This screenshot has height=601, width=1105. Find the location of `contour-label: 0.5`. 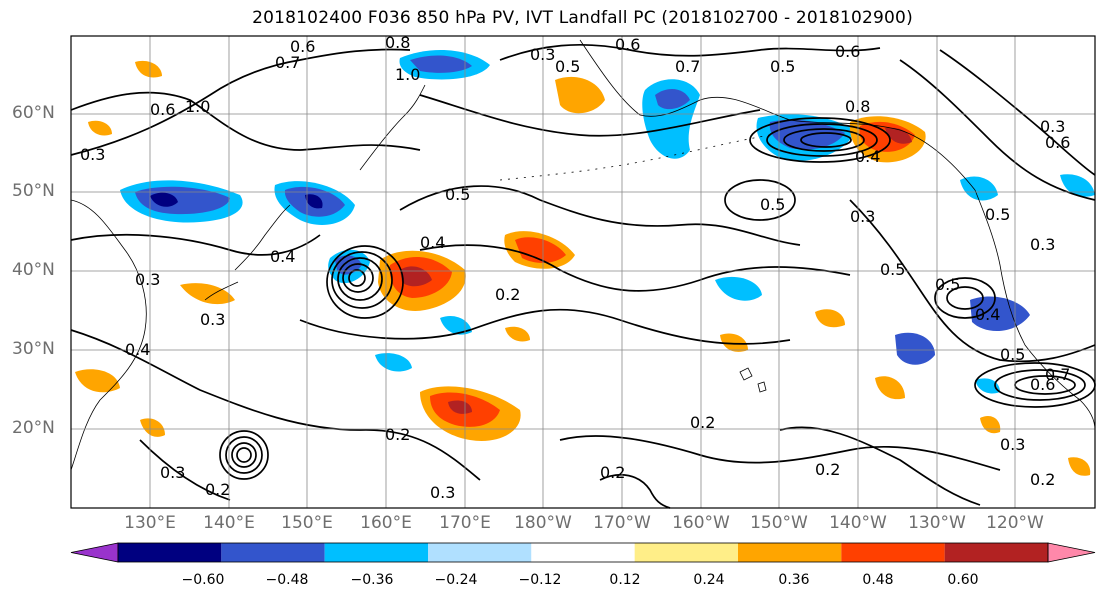

contour-label: 0.5 is located at coordinates (947, 284).